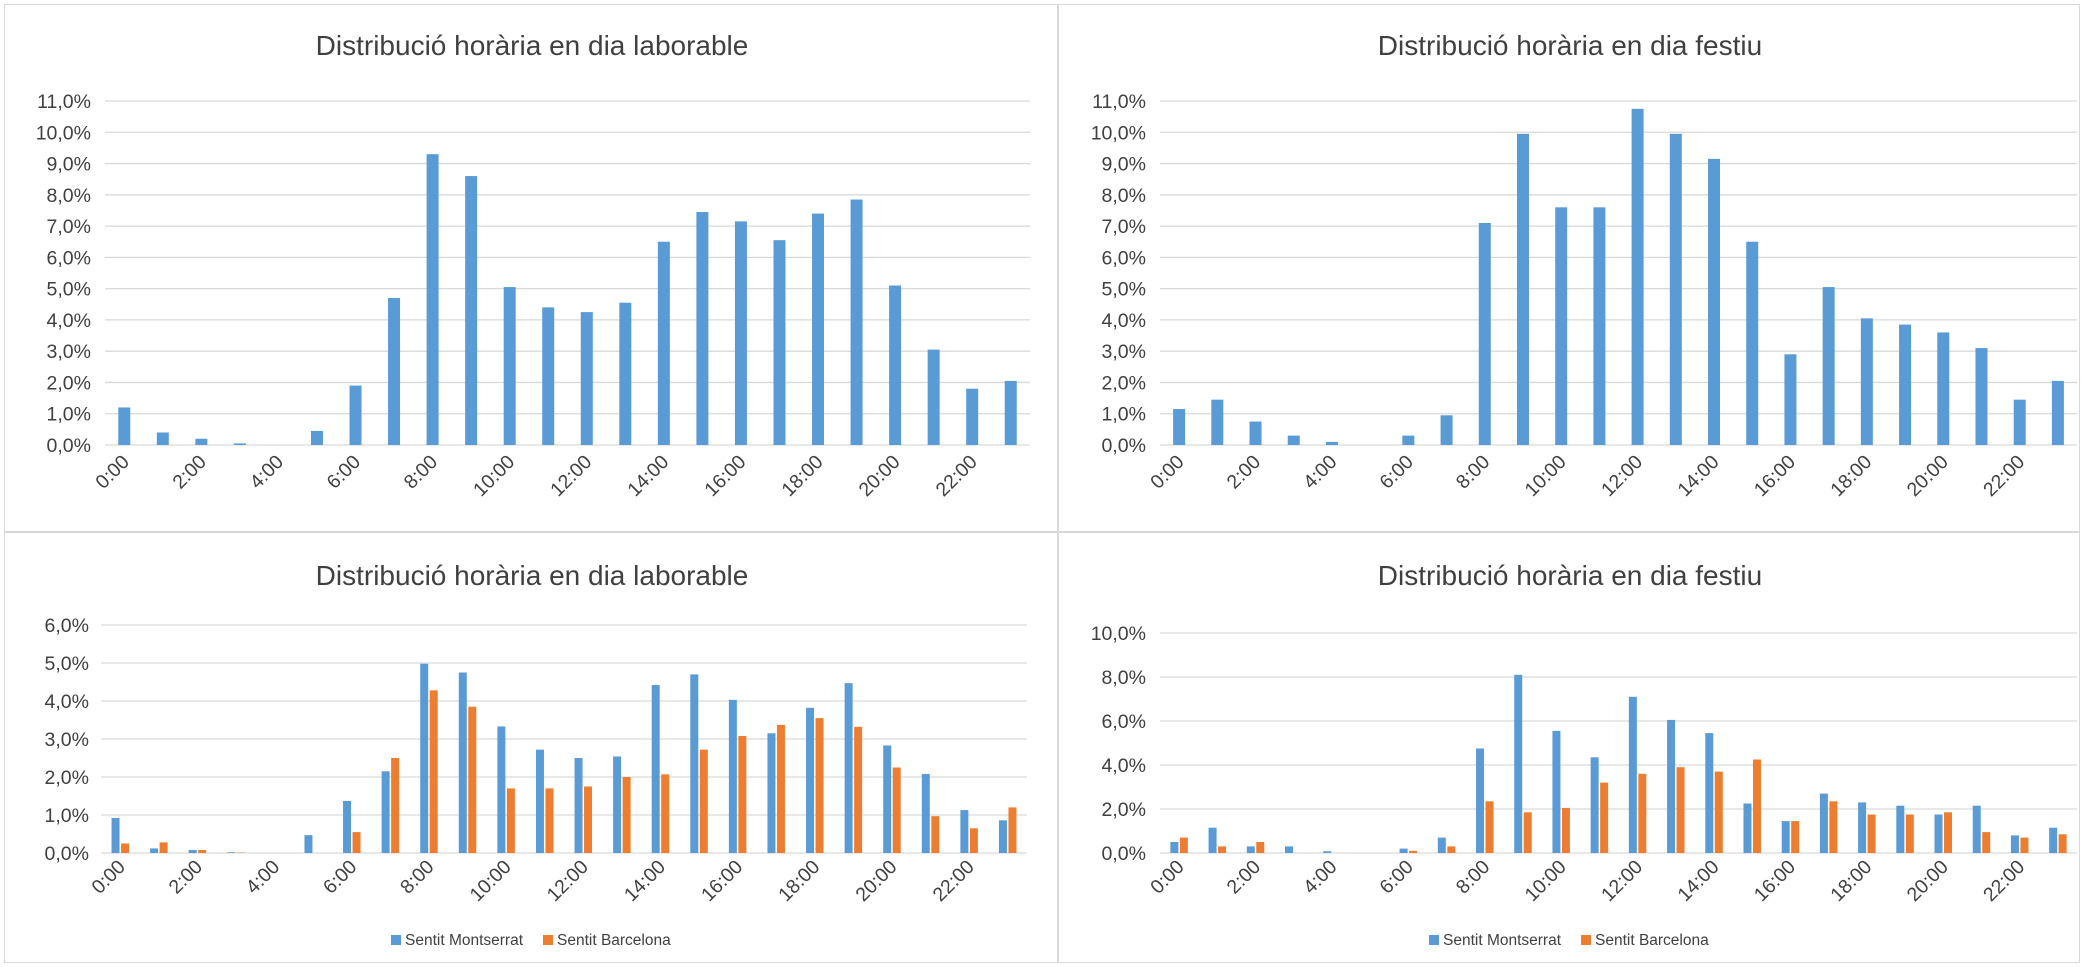 This screenshot has height=967, width=2084. What do you see at coordinates (1124, 165) in the screenshot?
I see `y-tick-label: 9,0%` at bounding box center [1124, 165].